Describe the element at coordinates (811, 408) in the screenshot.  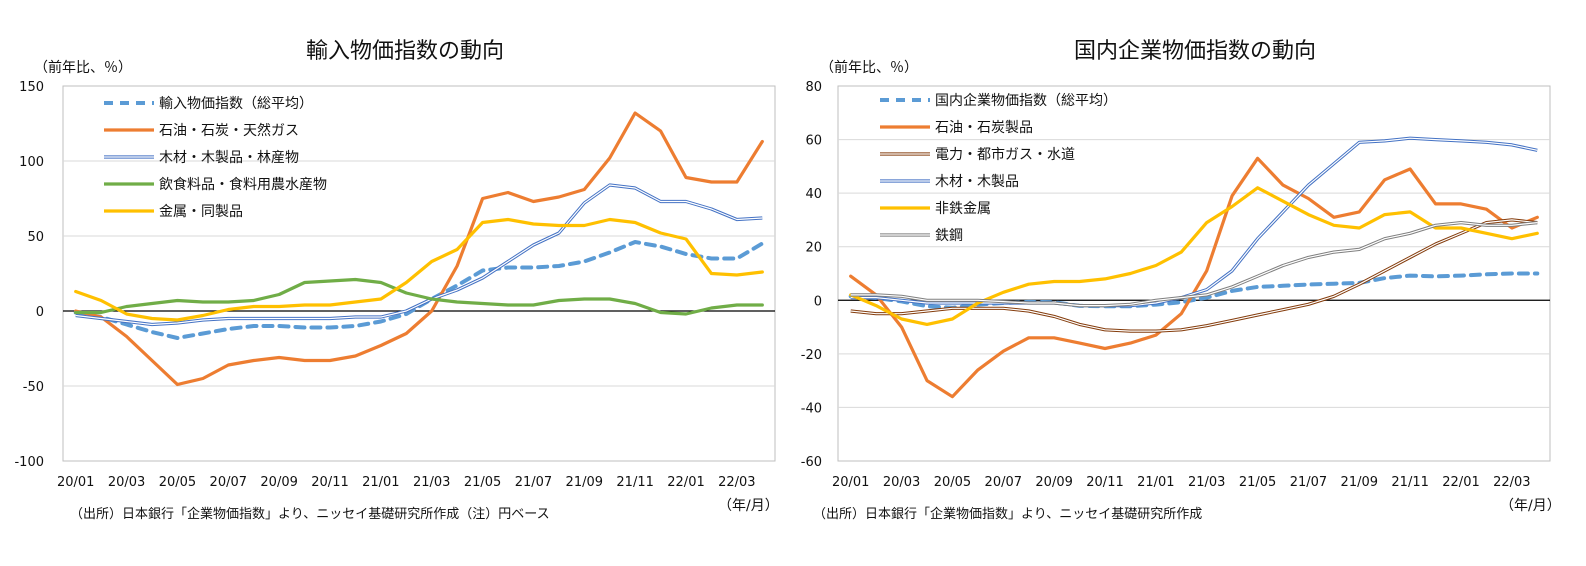
I see `y-tick-label: -40` at that location.